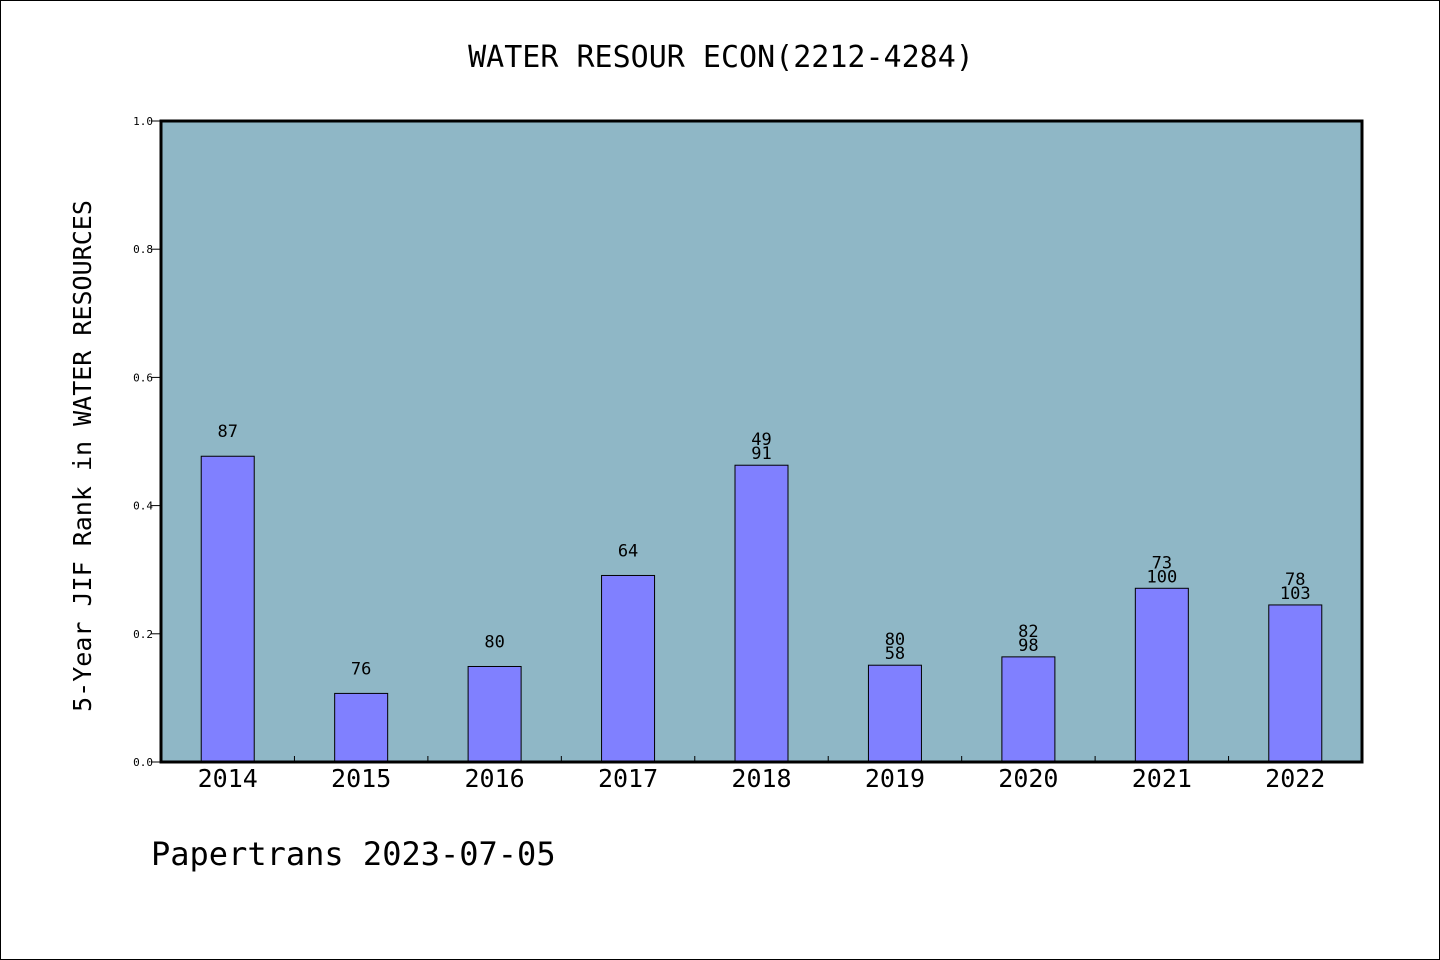 Image resolution: width=1440 pixels, height=960 pixels. I want to click on y-tick-label: 1.0, so click(143, 121).